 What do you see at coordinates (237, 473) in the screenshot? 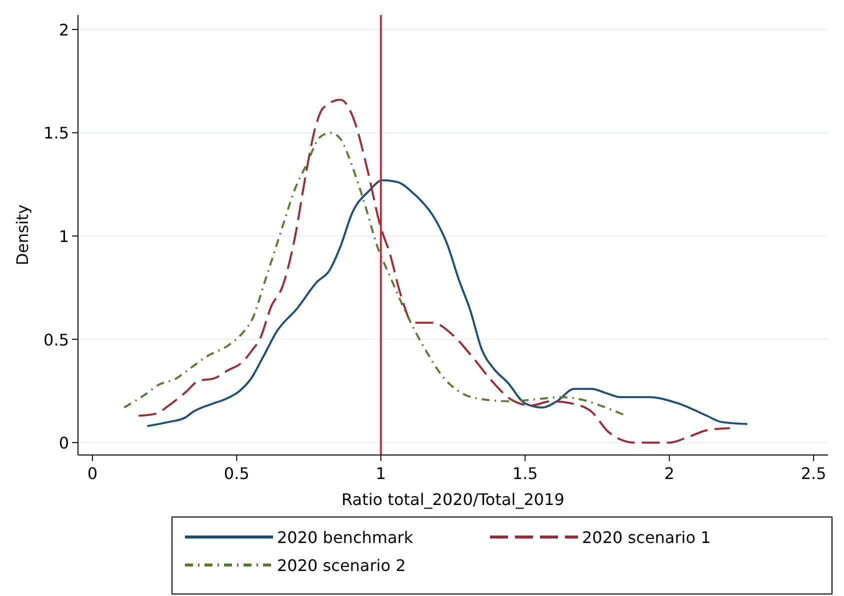
I see `x-tick-label: 0.5` at bounding box center [237, 473].